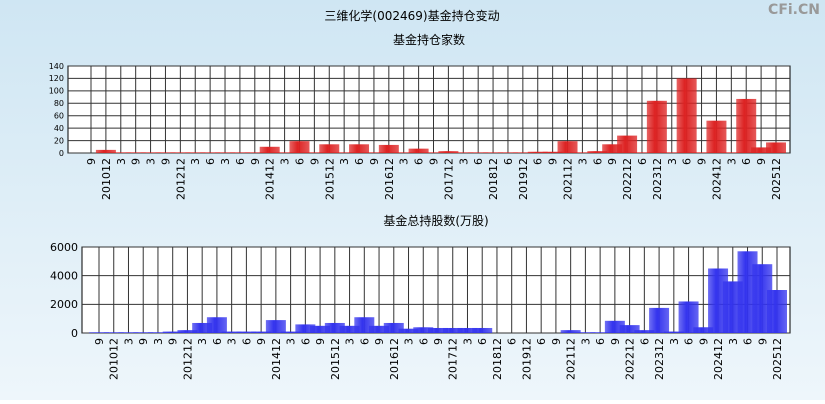  I want to click on x-tick-label: 202512, so click(776, 179).